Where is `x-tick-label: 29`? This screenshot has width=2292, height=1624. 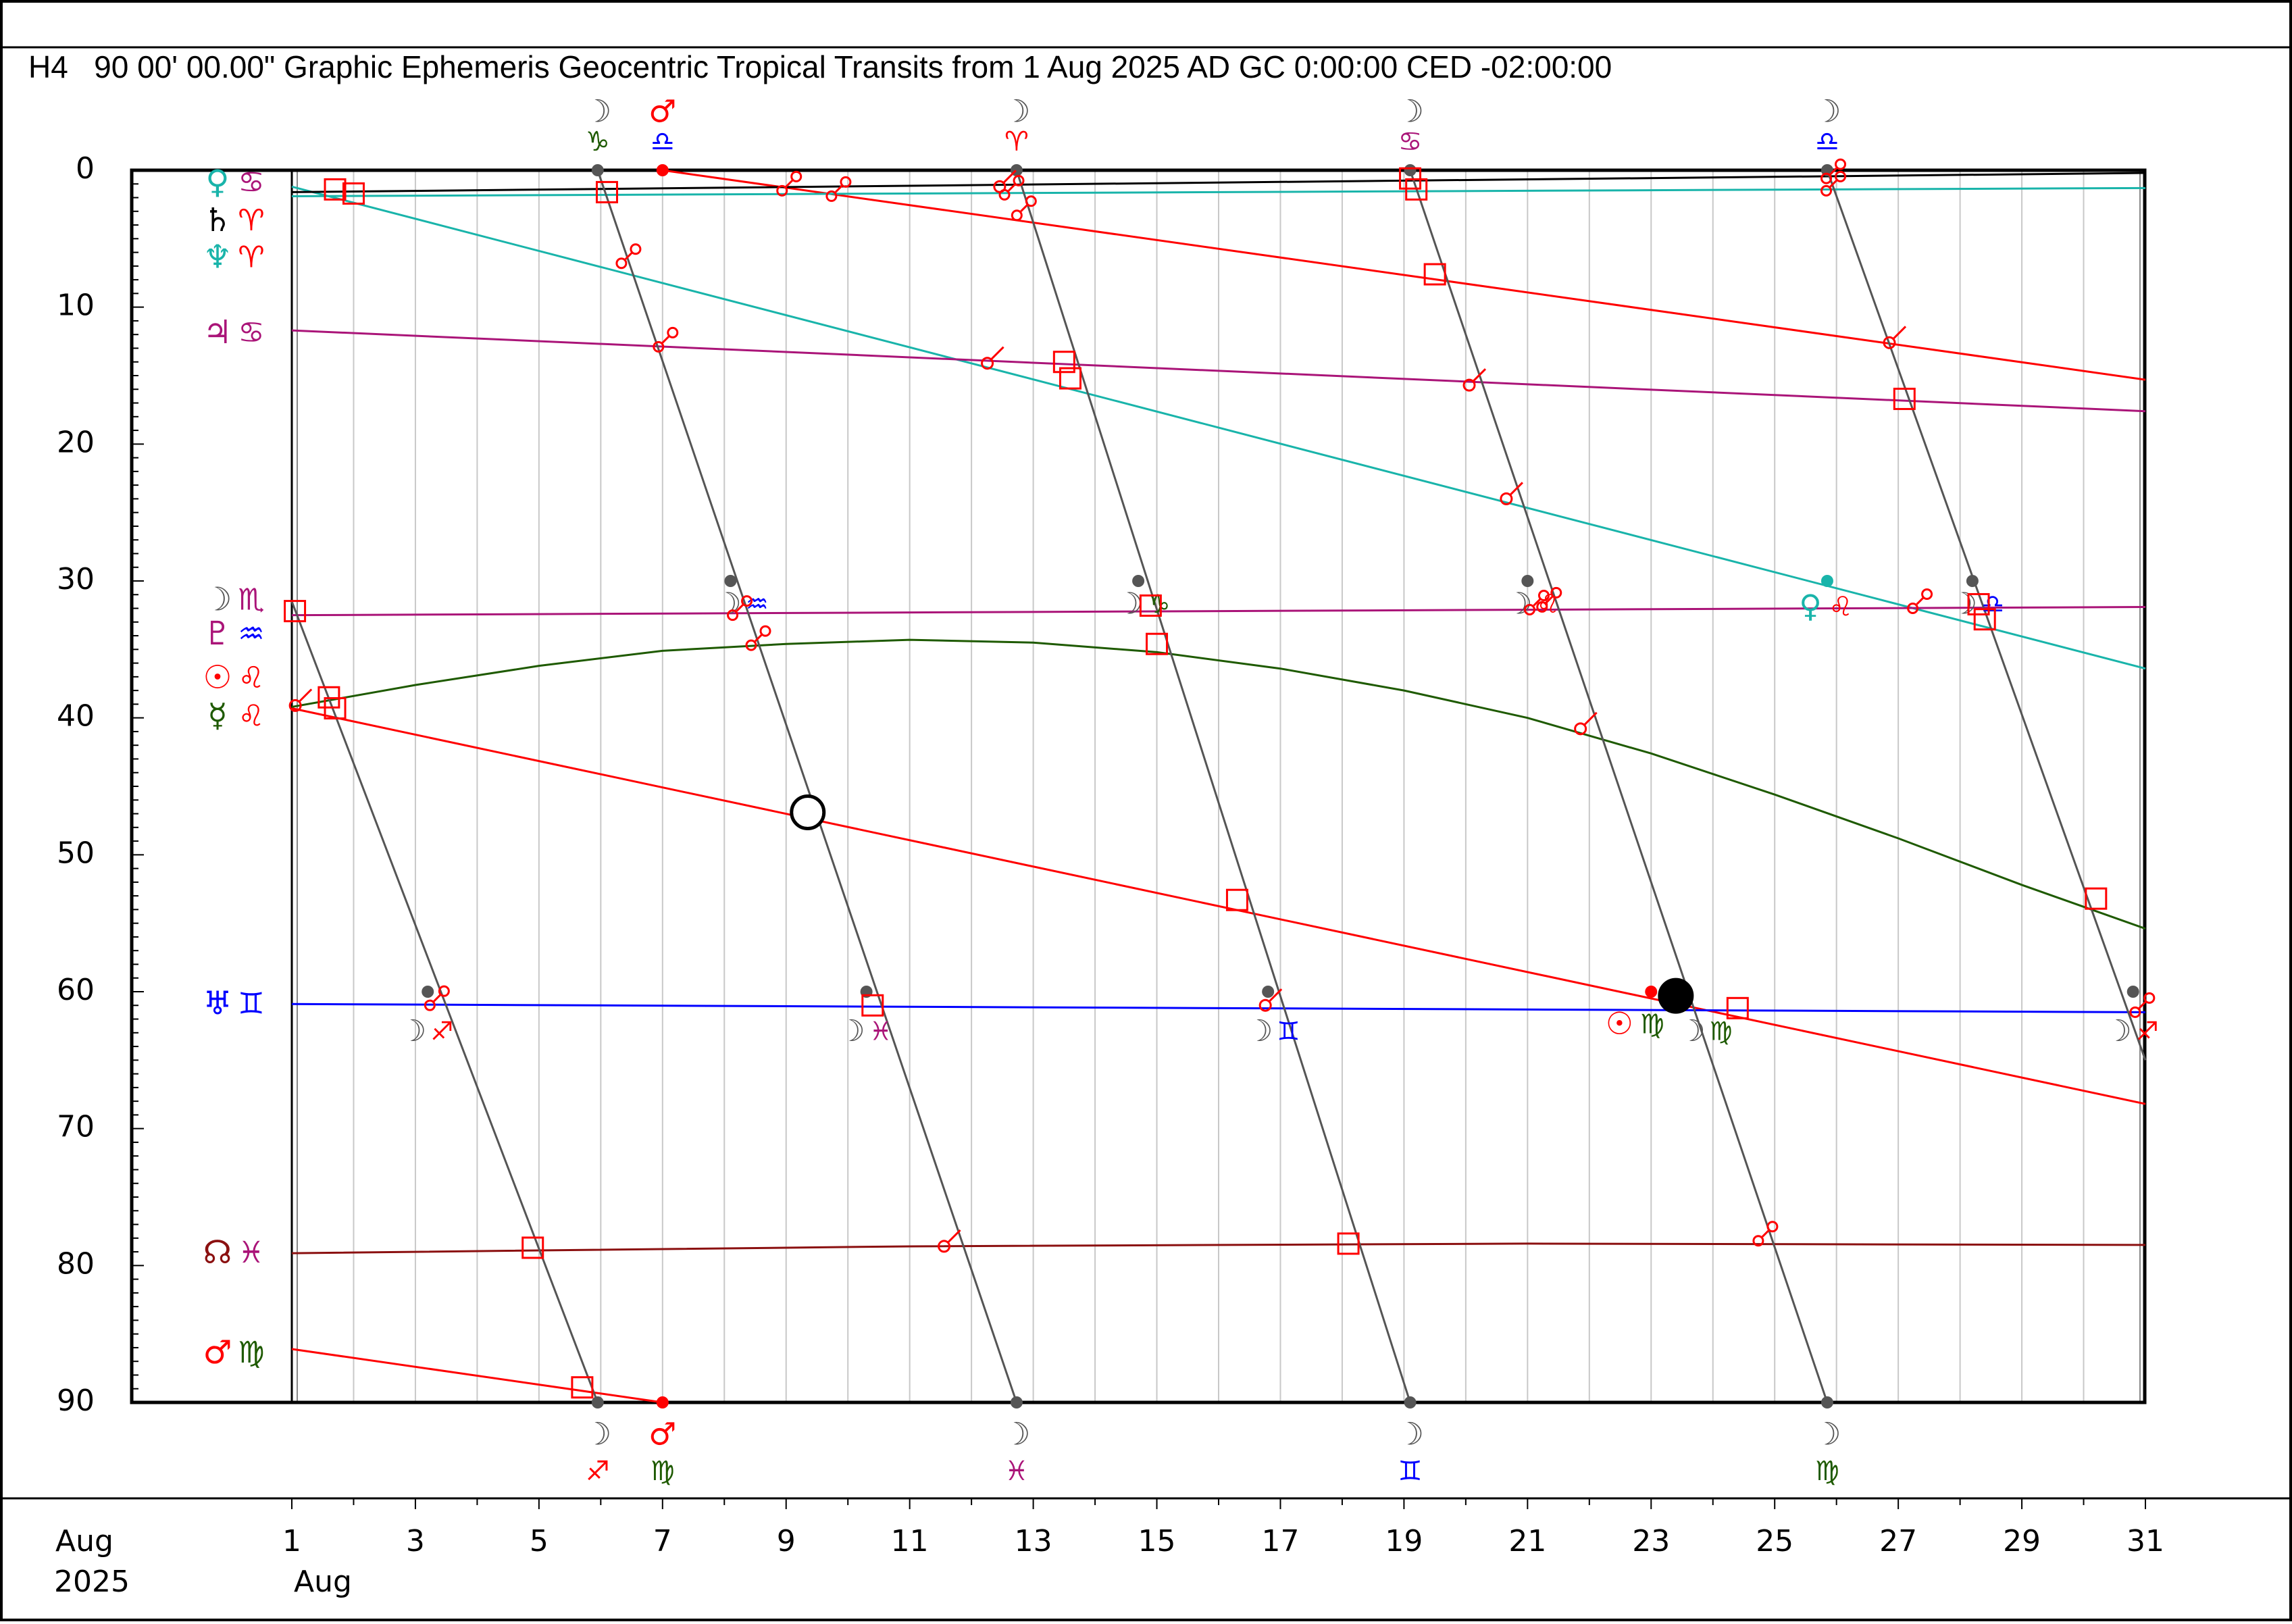
x-tick-label: 29 is located at coordinates (2022, 1541).